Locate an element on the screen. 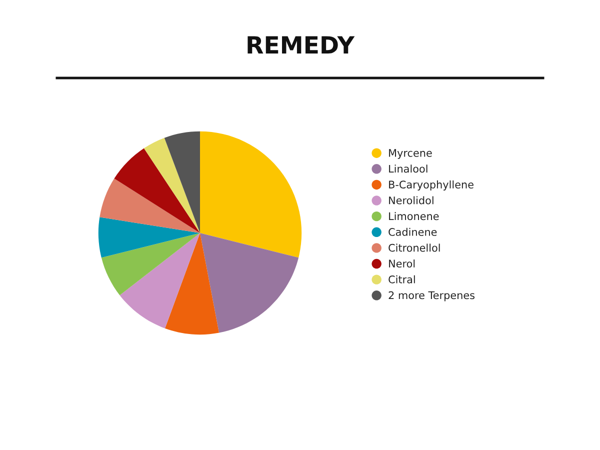  legend-label: Nerolidol is located at coordinates (411, 200).